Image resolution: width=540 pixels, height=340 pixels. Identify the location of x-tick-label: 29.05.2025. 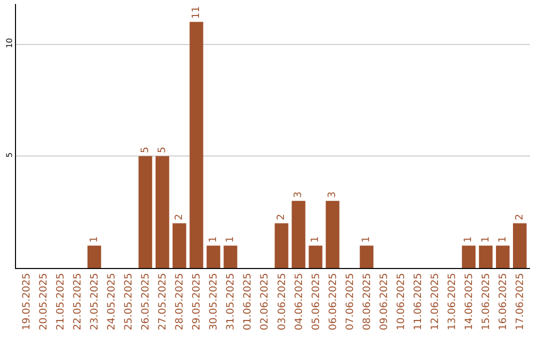
(197, 301).